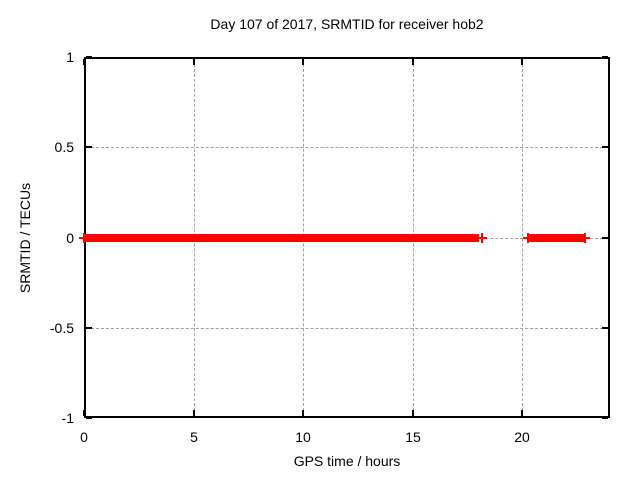  I want to click on y-tick-label: 1, so click(70, 57).